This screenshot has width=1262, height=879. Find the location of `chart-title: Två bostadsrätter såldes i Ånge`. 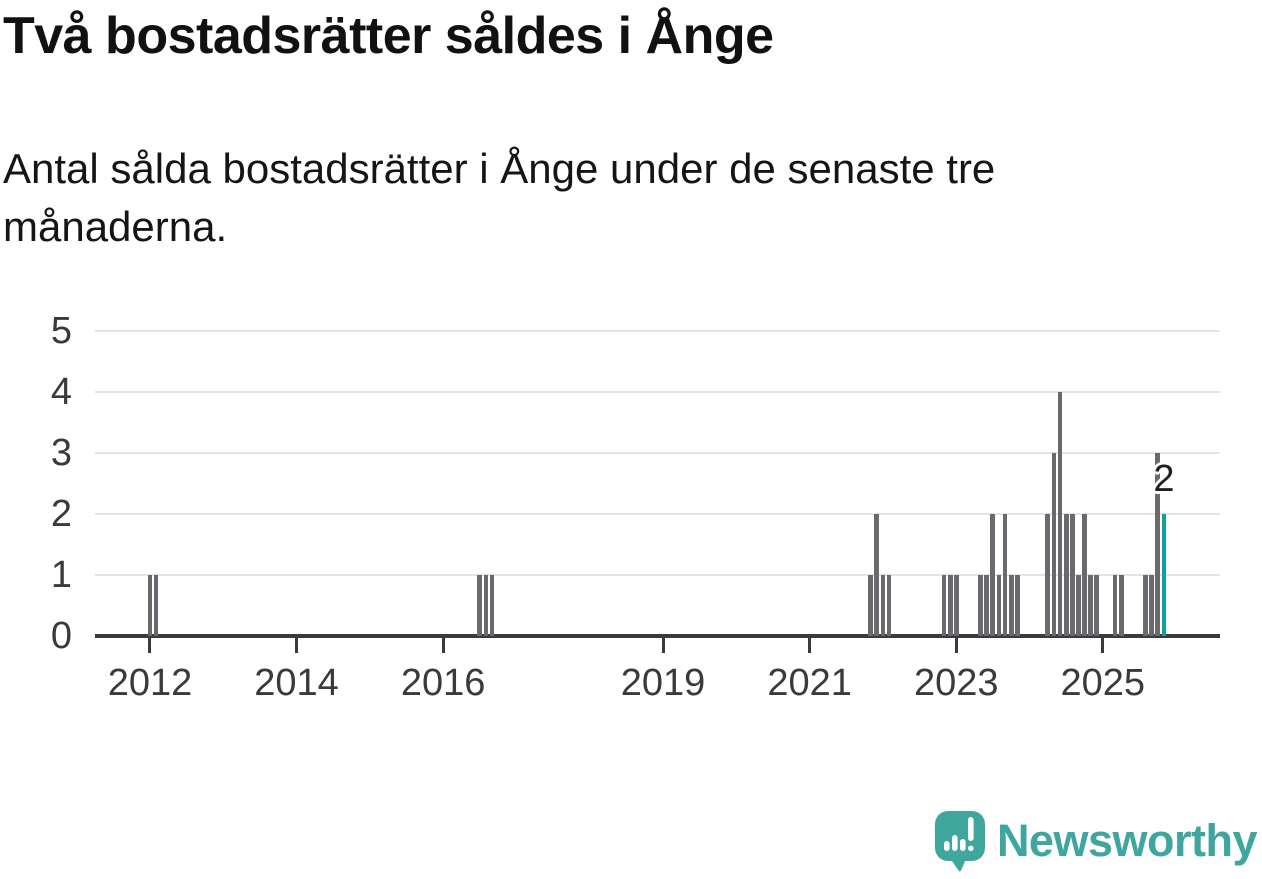

chart-title: Två bostadsrätter såldes i Ånge is located at coordinates (388, 36).